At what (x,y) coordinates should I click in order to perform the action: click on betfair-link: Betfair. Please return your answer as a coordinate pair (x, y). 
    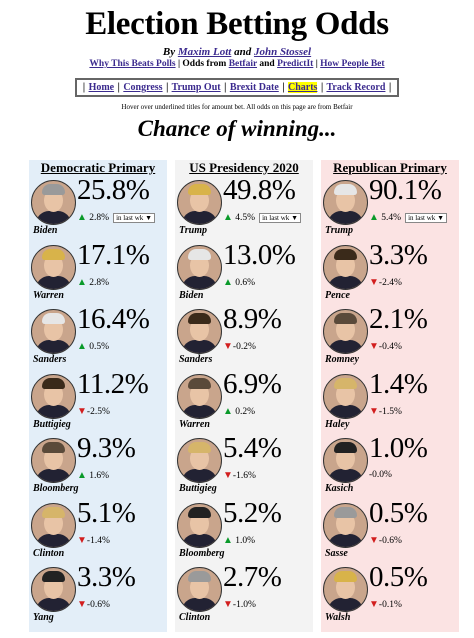
    Looking at the image, I should click on (243, 64).